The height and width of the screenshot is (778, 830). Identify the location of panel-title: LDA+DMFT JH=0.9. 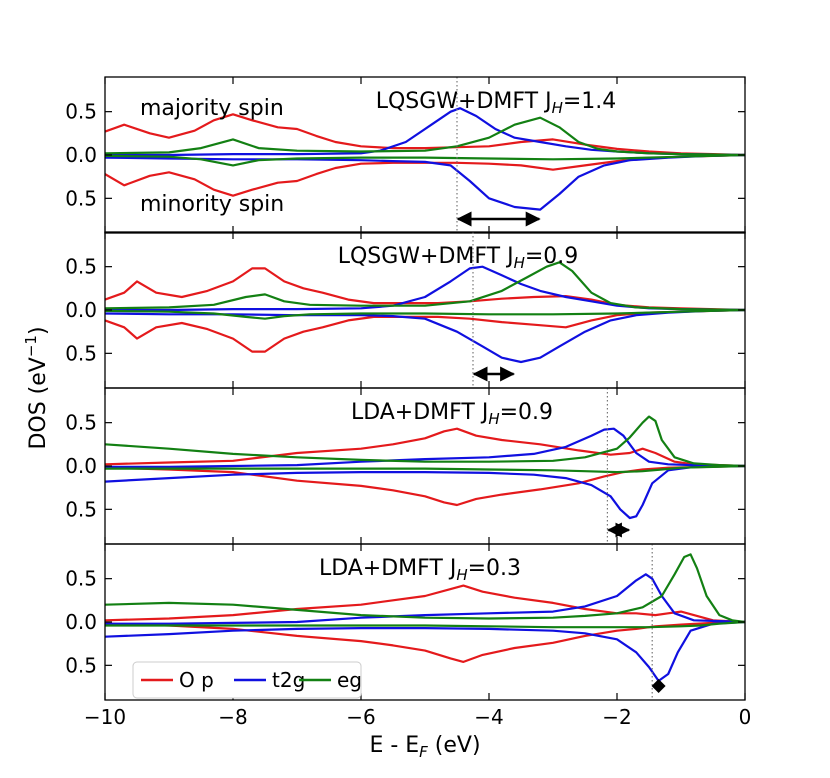
(452, 414).